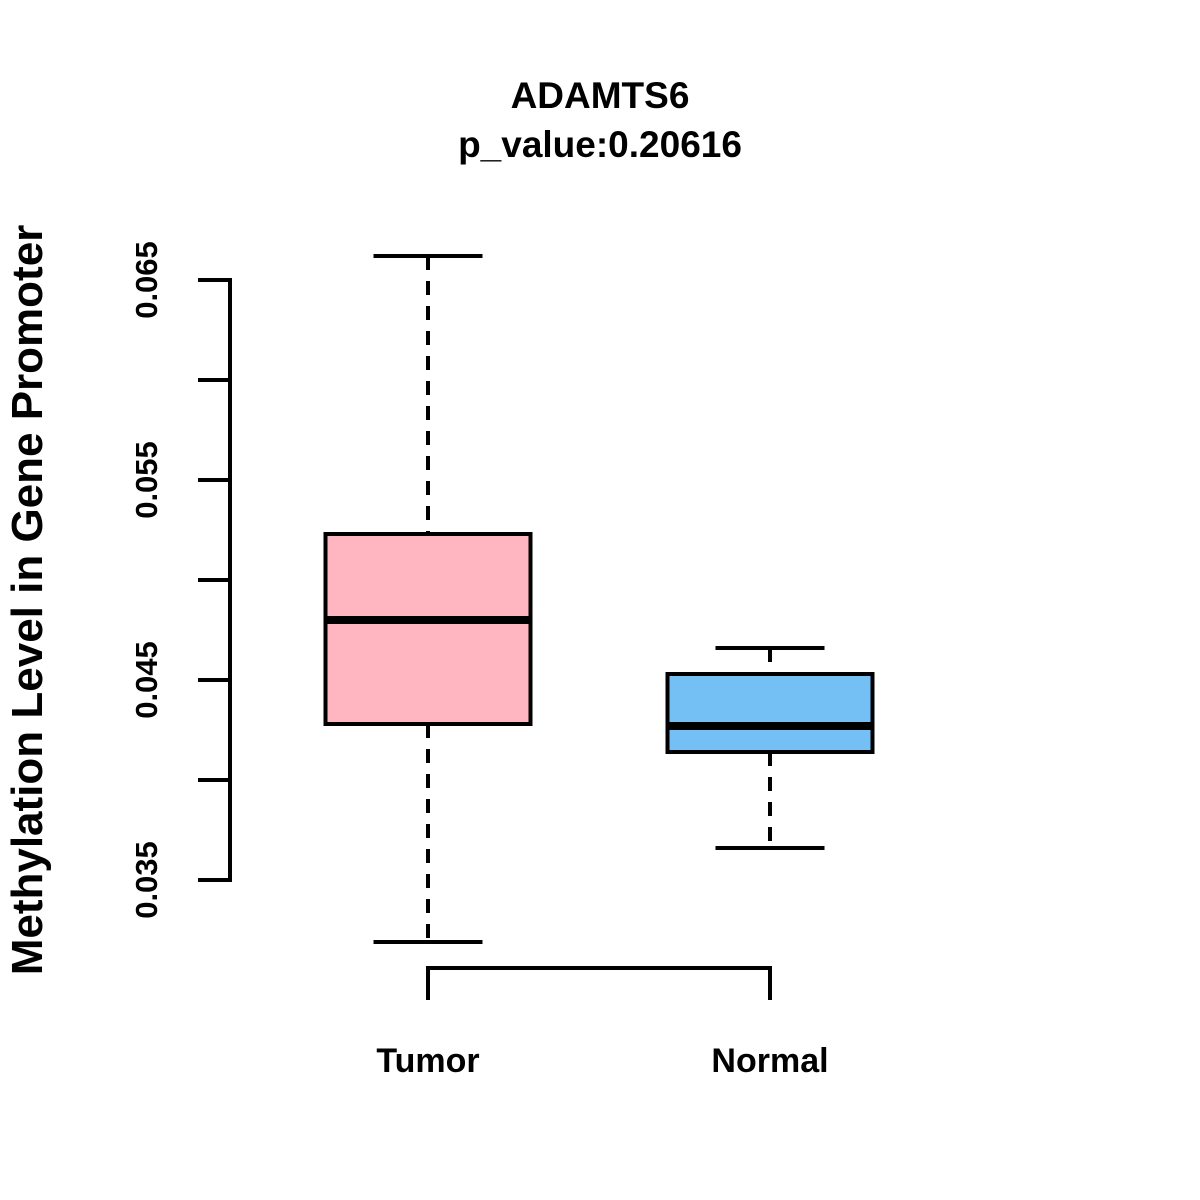  Describe the element at coordinates (146, 880) in the screenshot. I see `y-tick-label: 0.035` at that location.